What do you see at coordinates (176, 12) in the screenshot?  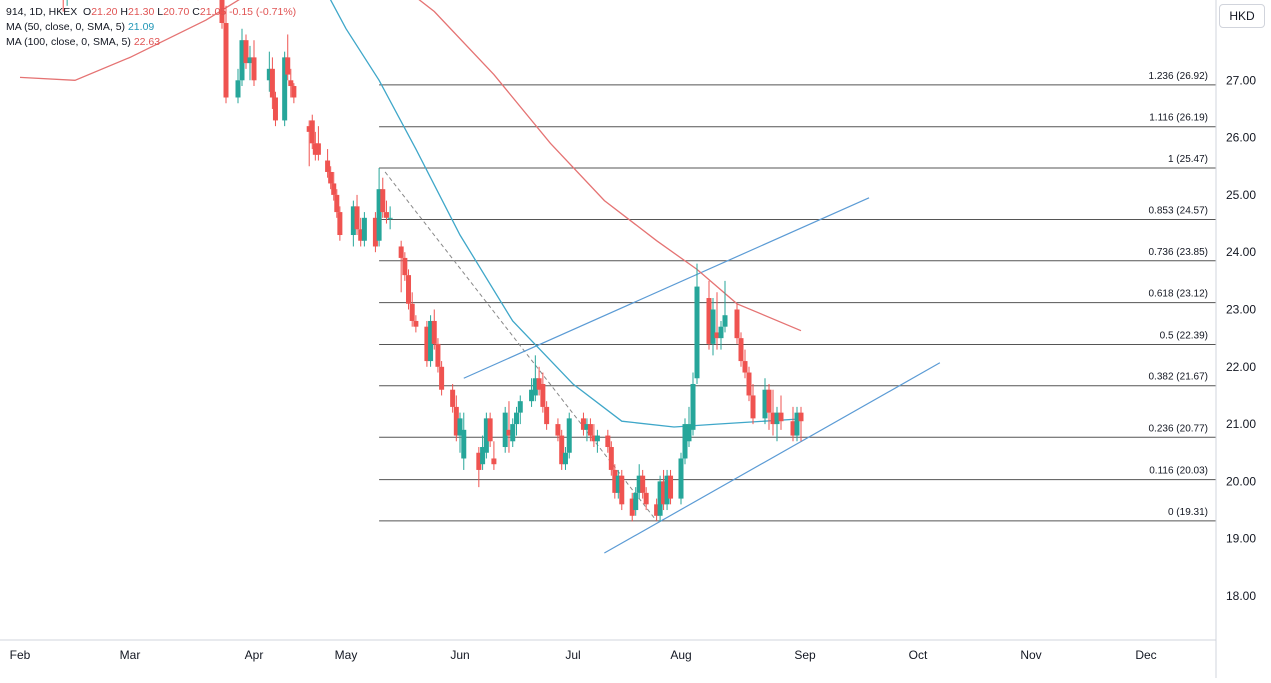 I see `low-value: 20.70` at bounding box center [176, 12].